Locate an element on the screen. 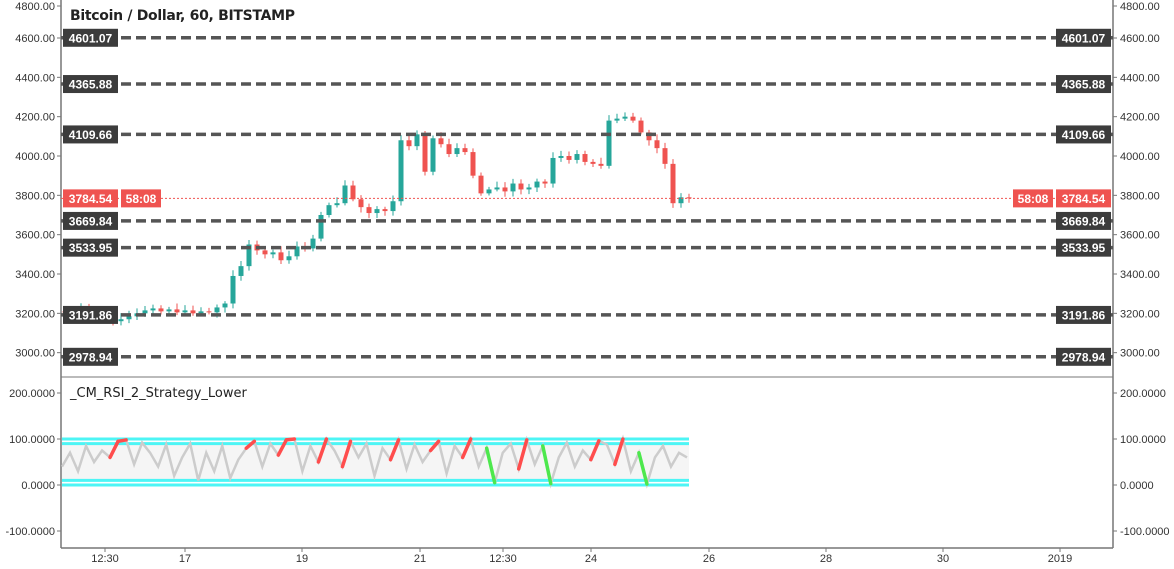 The image size is (1174, 569). y-tick-label-right: 3200.00 is located at coordinates (1140, 314).